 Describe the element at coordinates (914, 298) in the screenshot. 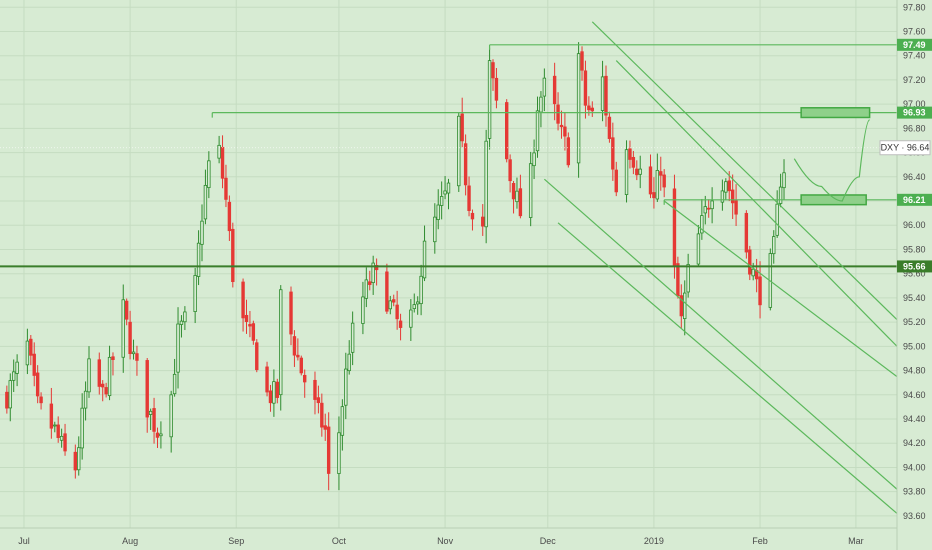

I see `y-tick-label: 95.40` at that location.